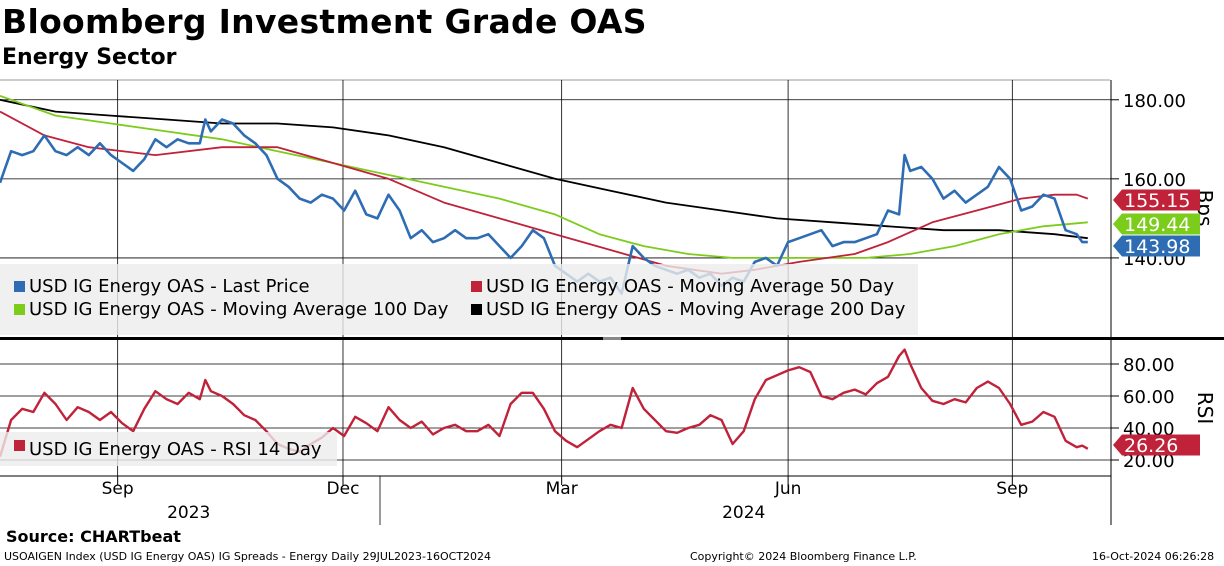 The width and height of the screenshot is (1224, 566). What do you see at coordinates (169, 286) in the screenshot?
I see `legend-label-last: USD IG Energy OAS - Last Price` at bounding box center [169, 286].